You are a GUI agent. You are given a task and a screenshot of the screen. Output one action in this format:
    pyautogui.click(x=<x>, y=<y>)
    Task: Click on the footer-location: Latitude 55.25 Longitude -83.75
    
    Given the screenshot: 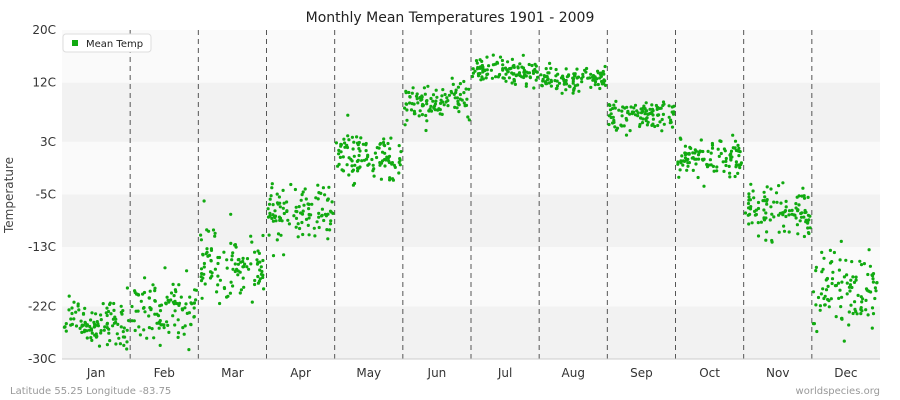 What is the action you would take?
    pyautogui.click(x=90, y=391)
    